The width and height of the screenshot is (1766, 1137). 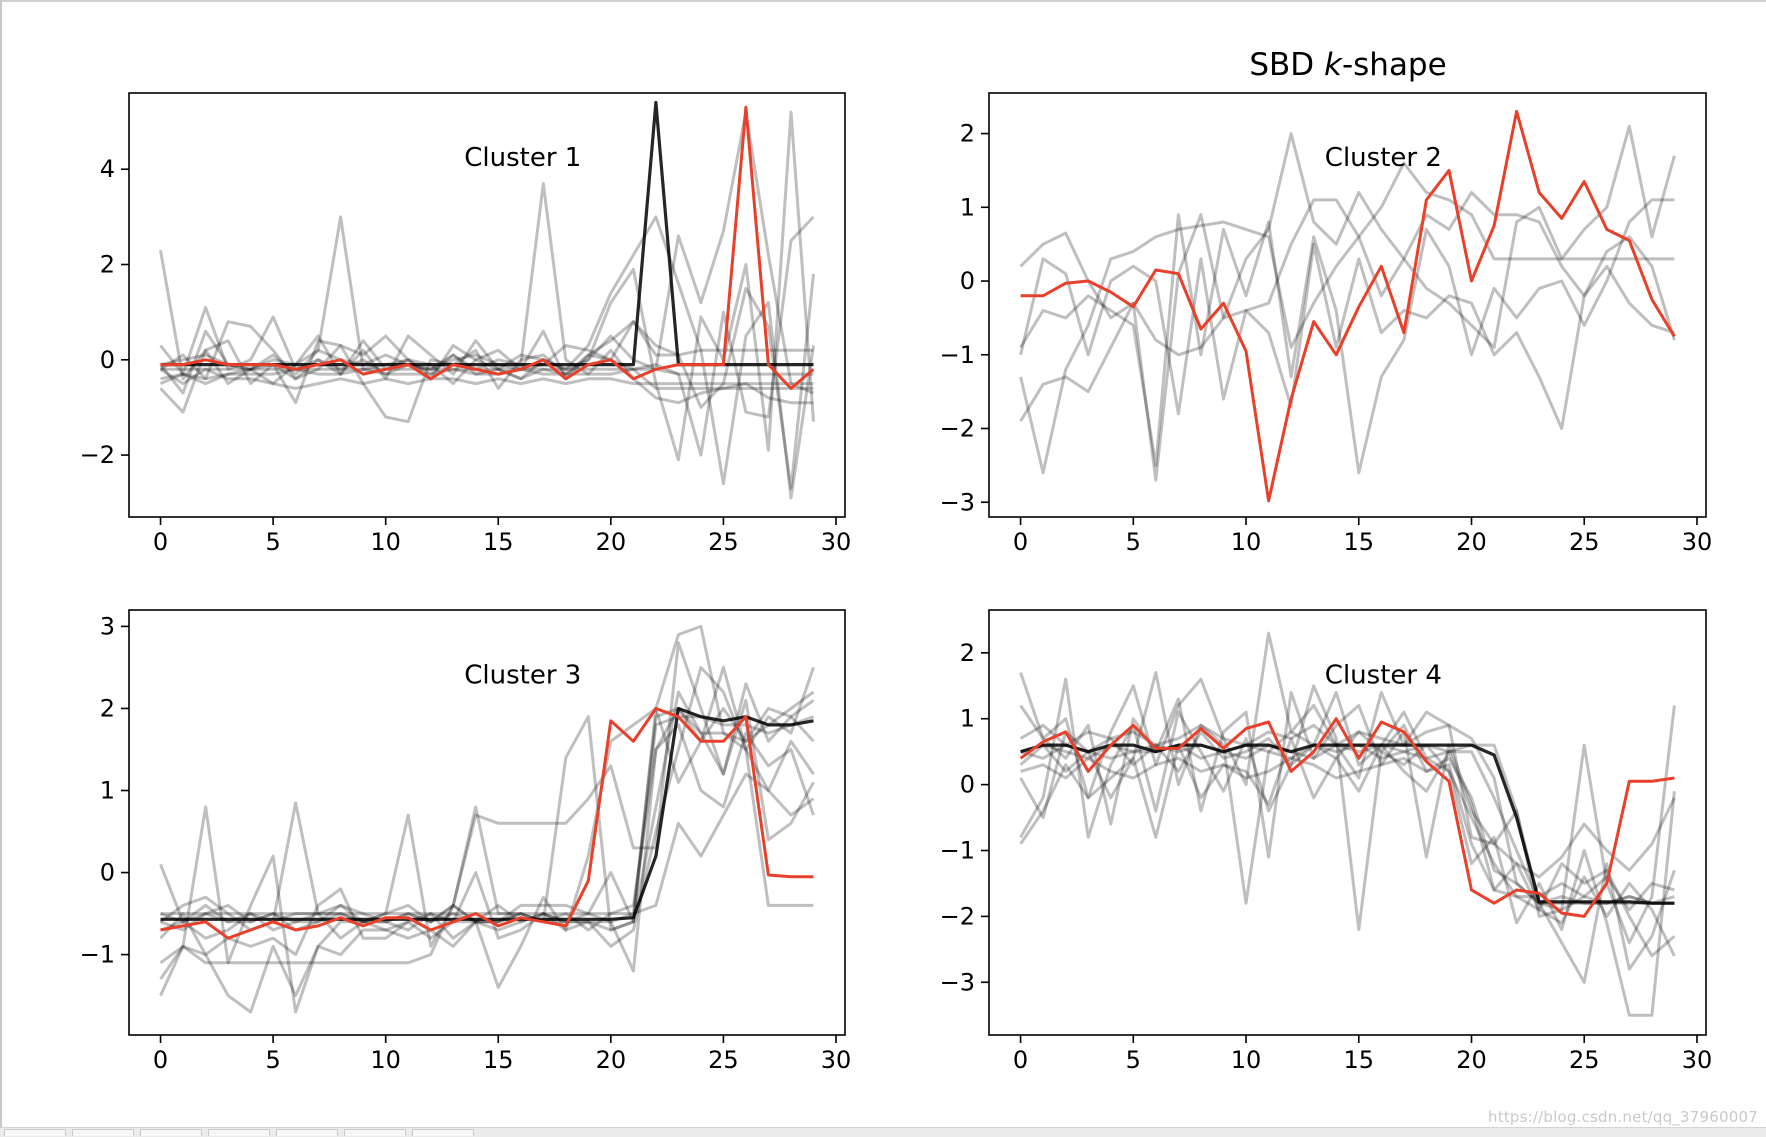 What do you see at coordinates (1623, 1117) in the screenshot?
I see `watermark-url: https://blog.csdn.net/qq_37960007` at bounding box center [1623, 1117].